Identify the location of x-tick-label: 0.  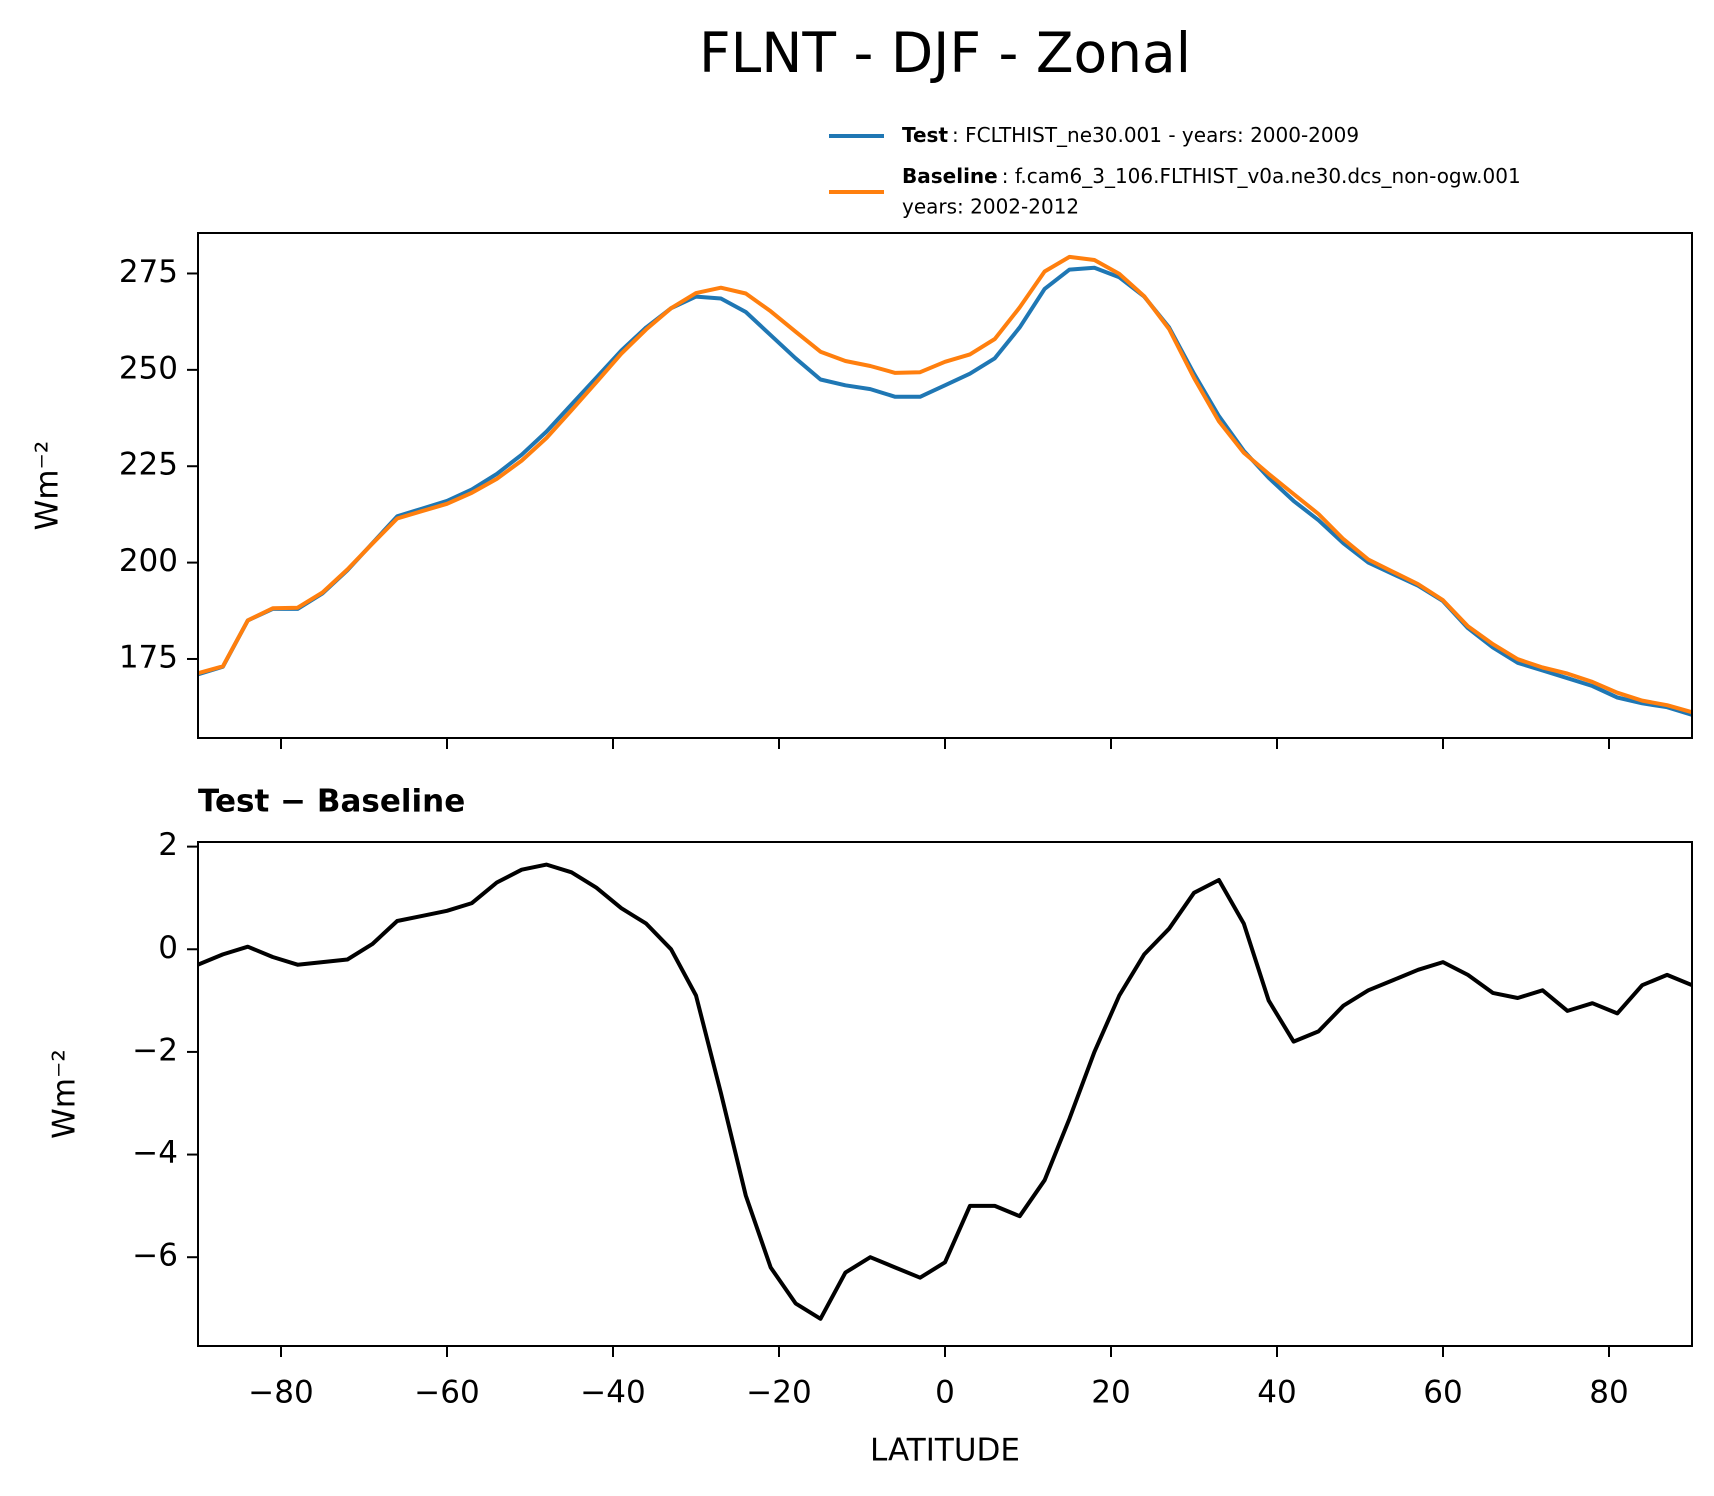
(945, 1393).